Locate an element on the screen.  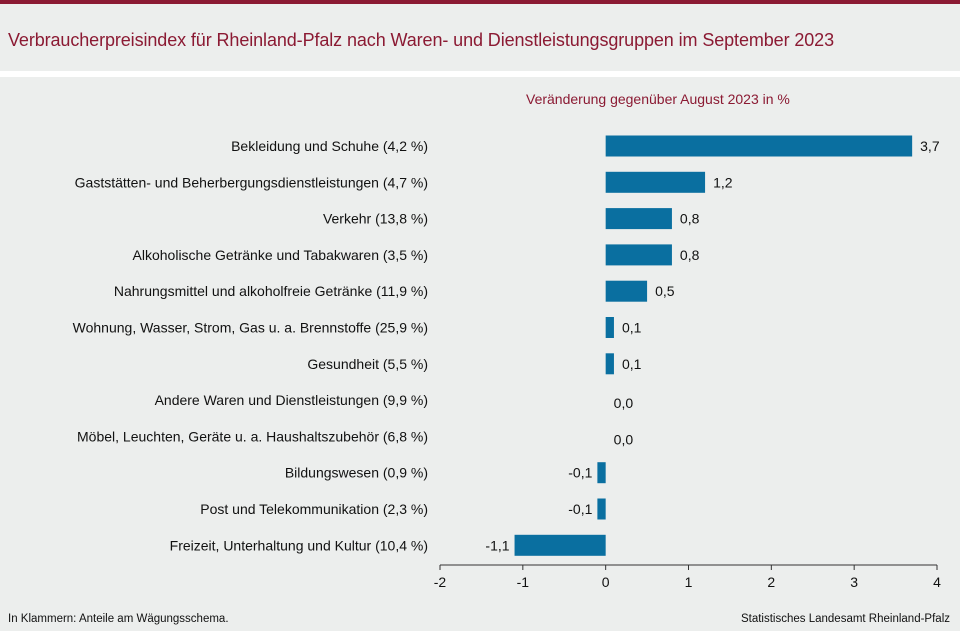
x-tick-label: 3 is located at coordinates (854, 582).